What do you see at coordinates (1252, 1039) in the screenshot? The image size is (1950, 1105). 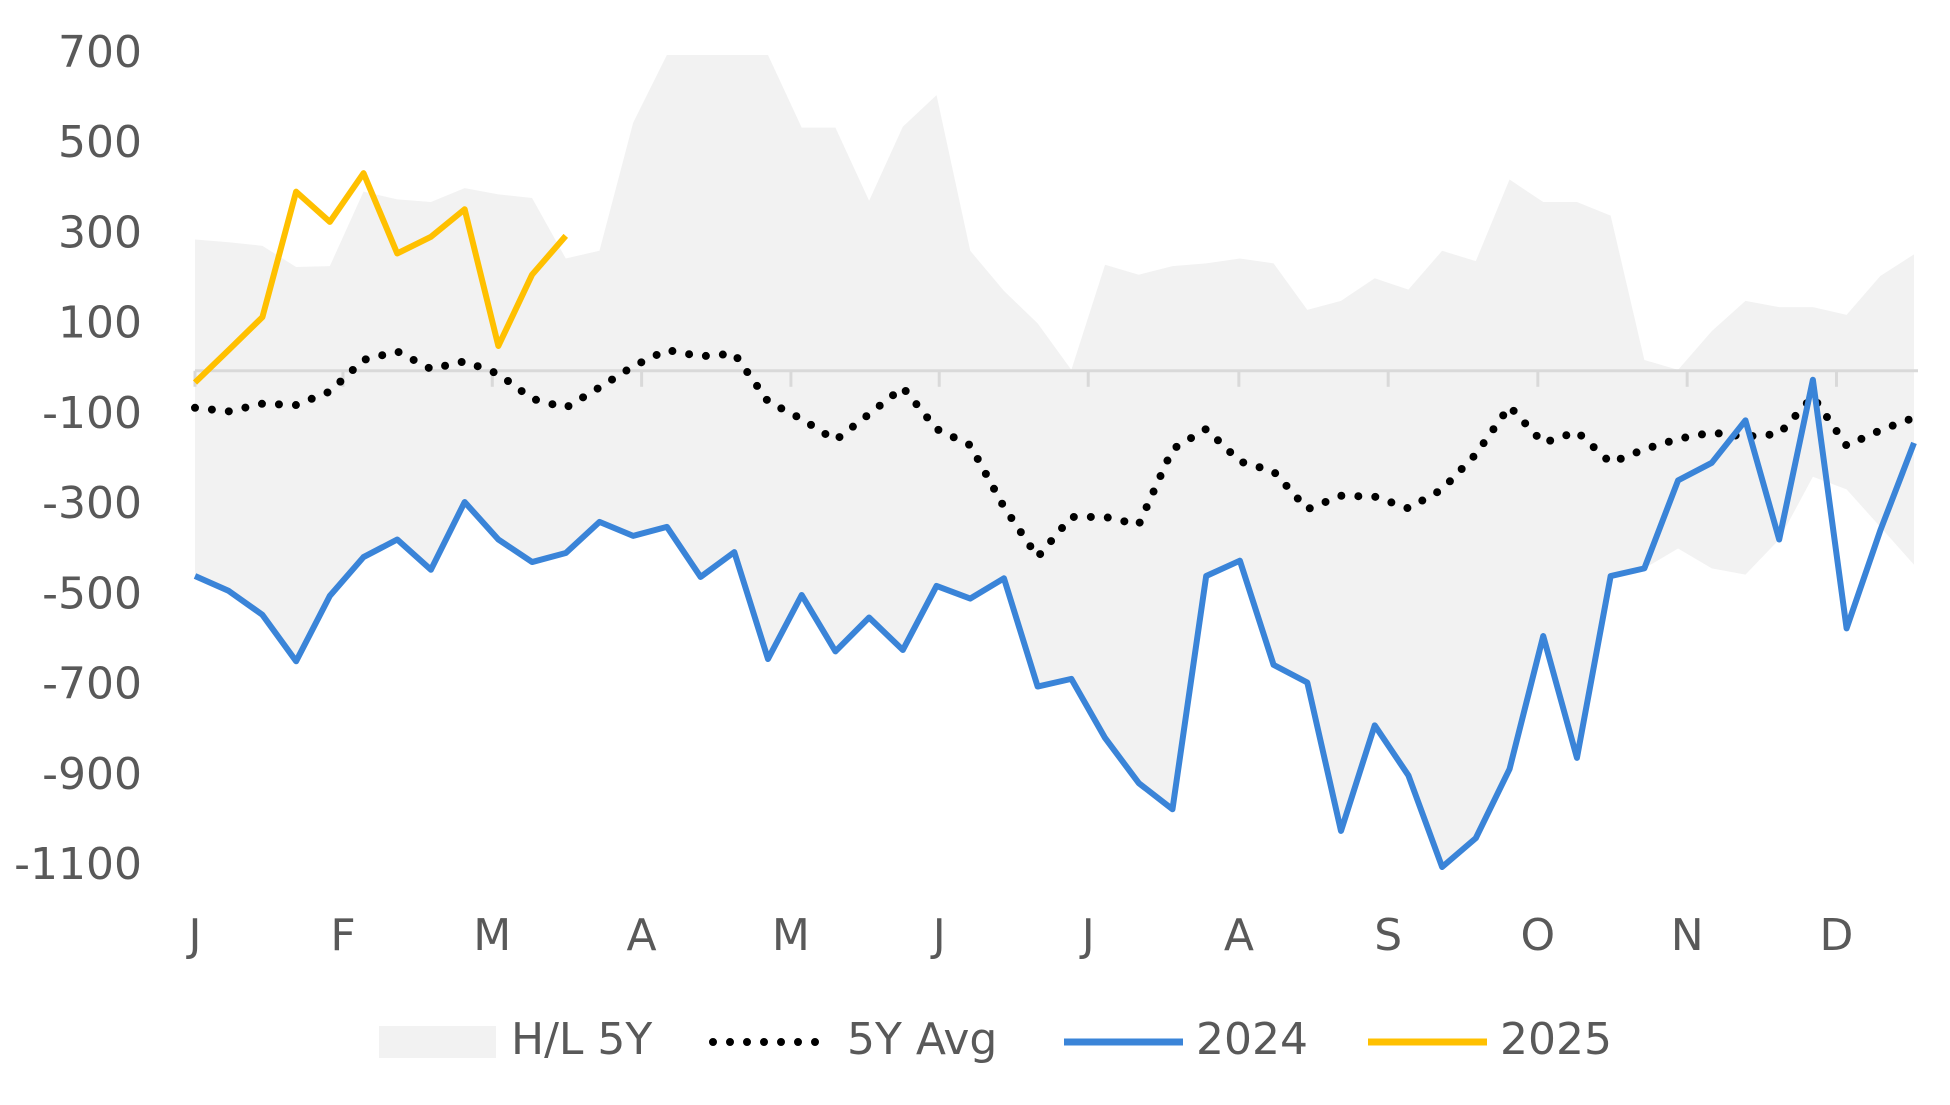 I see `legend-label: 2024` at bounding box center [1252, 1039].